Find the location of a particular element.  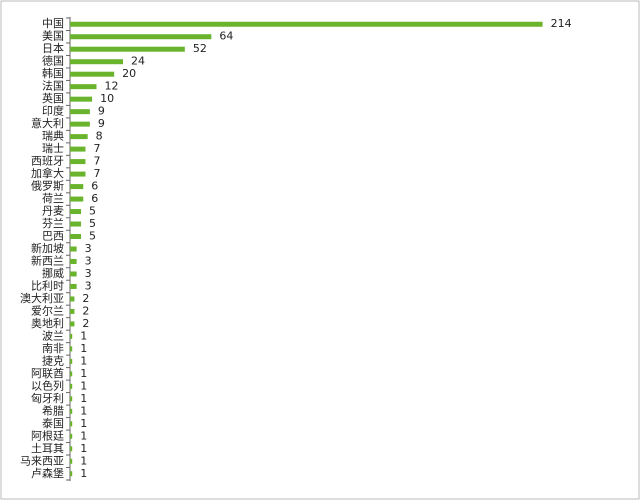

y-tick-label: 波兰 is located at coordinates (53, 335).